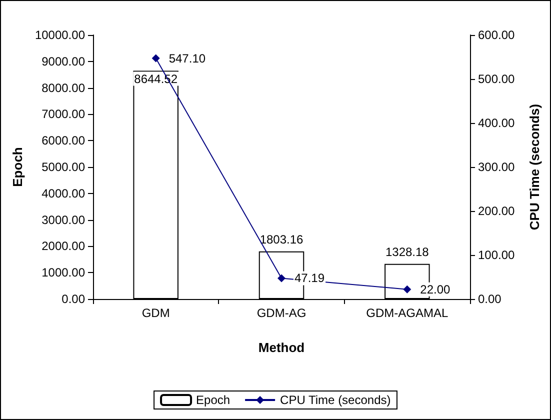 The image size is (551, 420). Describe the element at coordinates (64, 273) in the screenshot. I see `y-tick-label: 1000.00` at that location.